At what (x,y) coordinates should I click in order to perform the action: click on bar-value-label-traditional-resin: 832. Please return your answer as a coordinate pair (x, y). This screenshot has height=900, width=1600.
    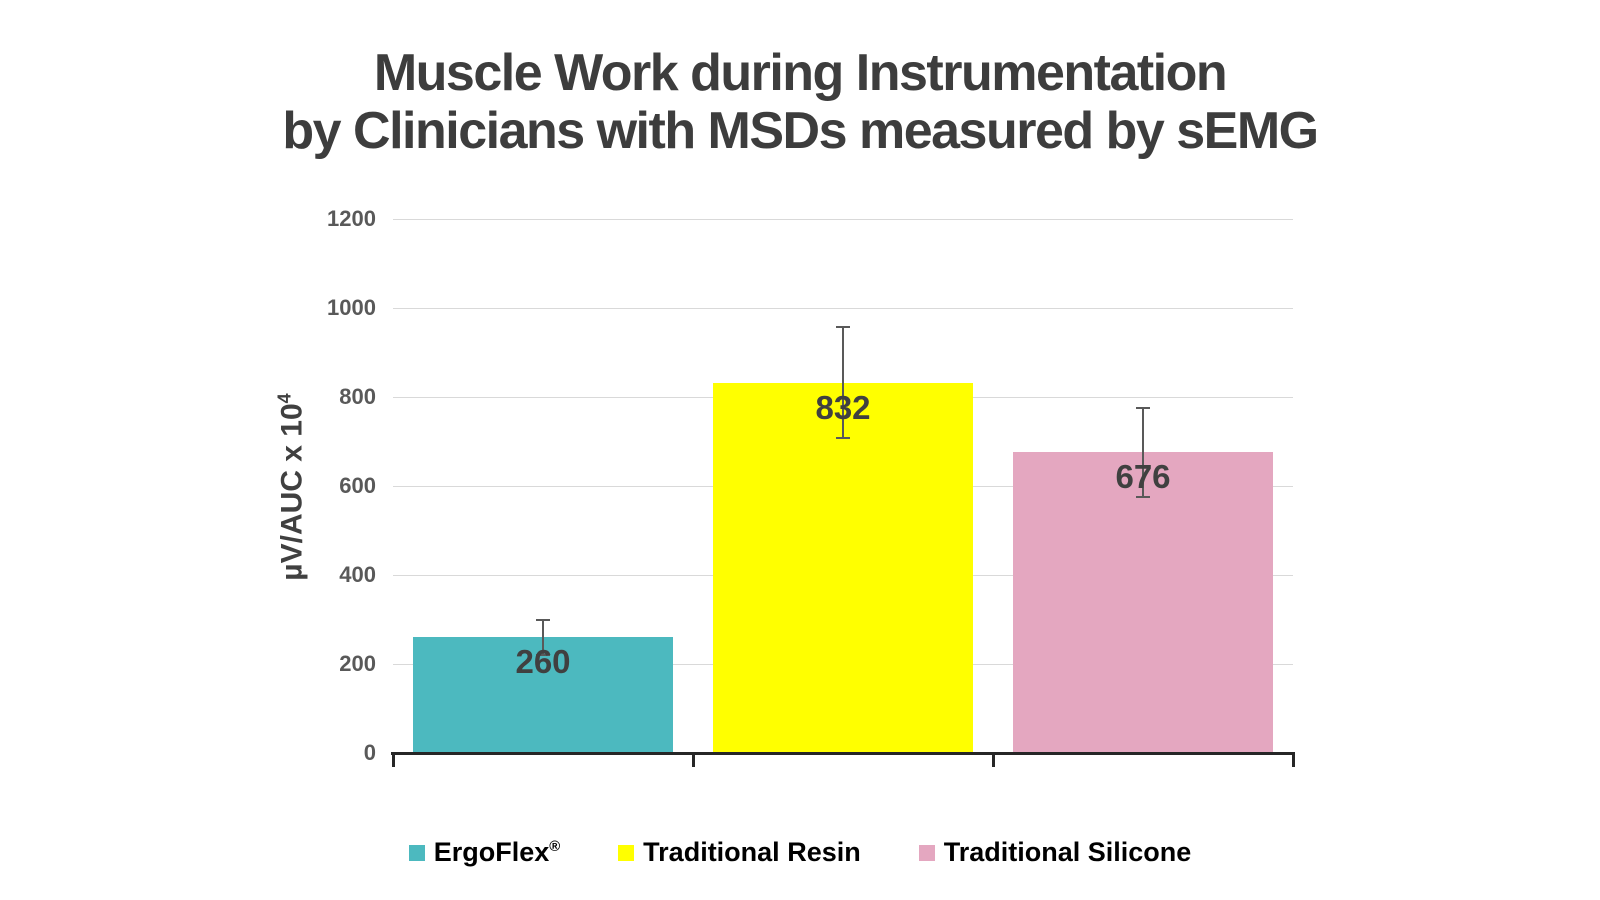
    Looking at the image, I should click on (843, 407).